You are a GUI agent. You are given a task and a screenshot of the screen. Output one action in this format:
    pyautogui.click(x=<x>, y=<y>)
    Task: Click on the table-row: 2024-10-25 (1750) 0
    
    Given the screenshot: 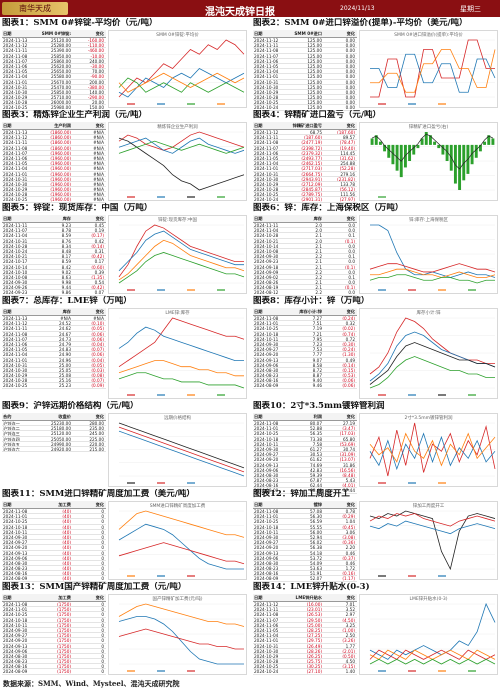 What is the action you would take?
    pyautogui.click(x=54, y=615)
    